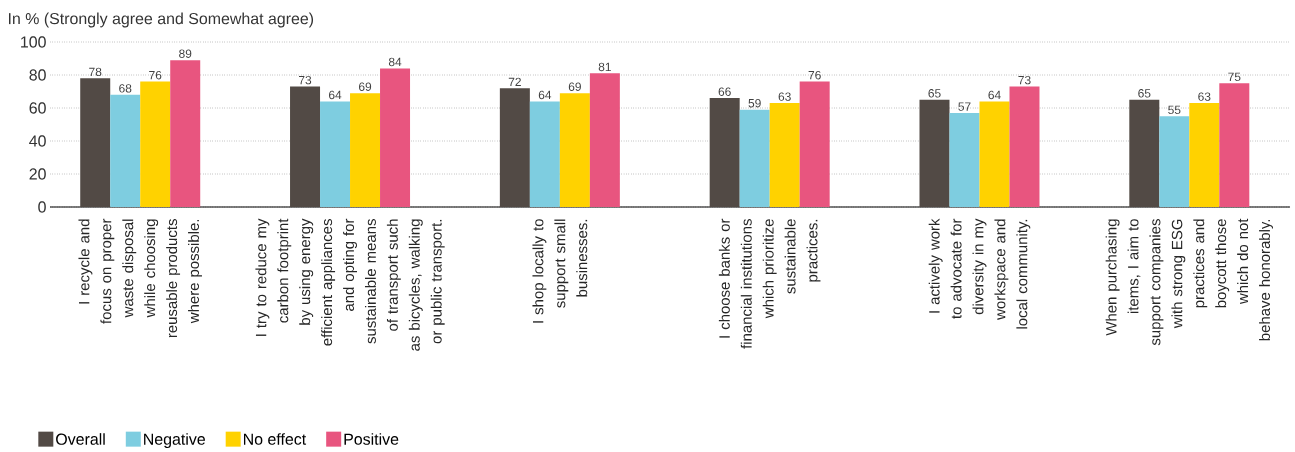  I want to click on data-label: 55, so click(1174, 110).